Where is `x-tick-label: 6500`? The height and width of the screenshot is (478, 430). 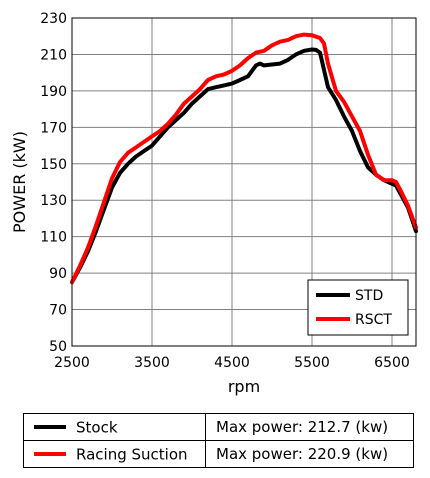 x-tick-label: 6500 is located at coordinates (392, 363).